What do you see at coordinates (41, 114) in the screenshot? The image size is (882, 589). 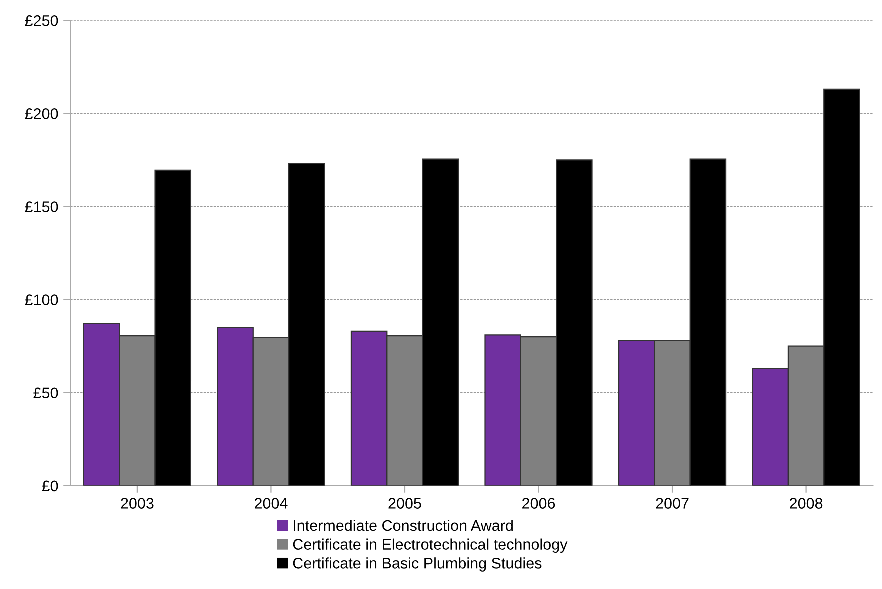 I see `y-tick-label: £200` at bounding box center [41, 114].